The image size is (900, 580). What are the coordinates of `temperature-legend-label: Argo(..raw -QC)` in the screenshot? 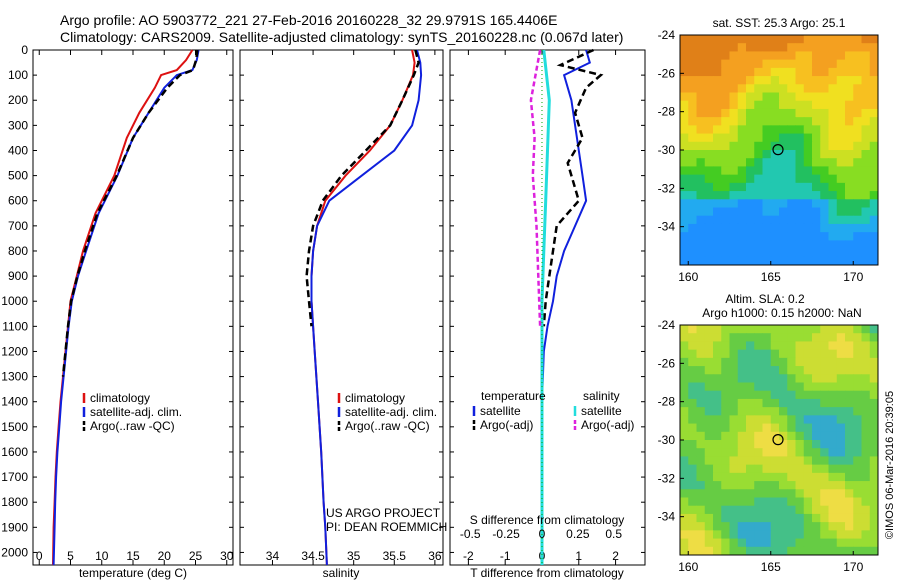 It's located at (132, 426).